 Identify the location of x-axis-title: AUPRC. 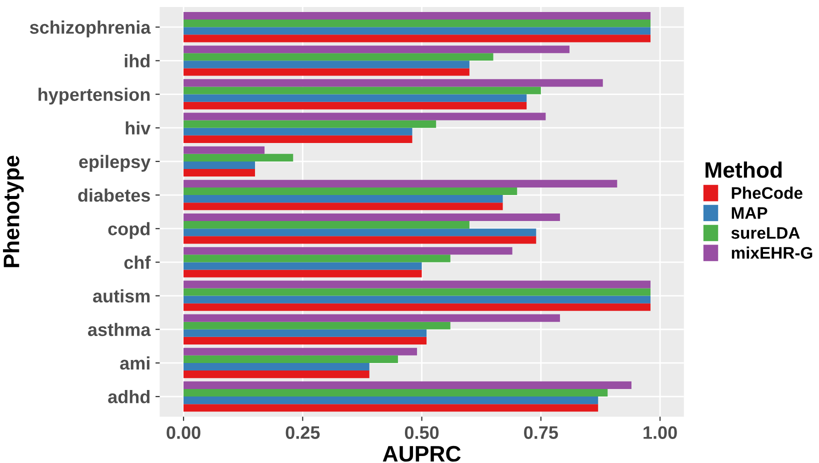
(421, 454).